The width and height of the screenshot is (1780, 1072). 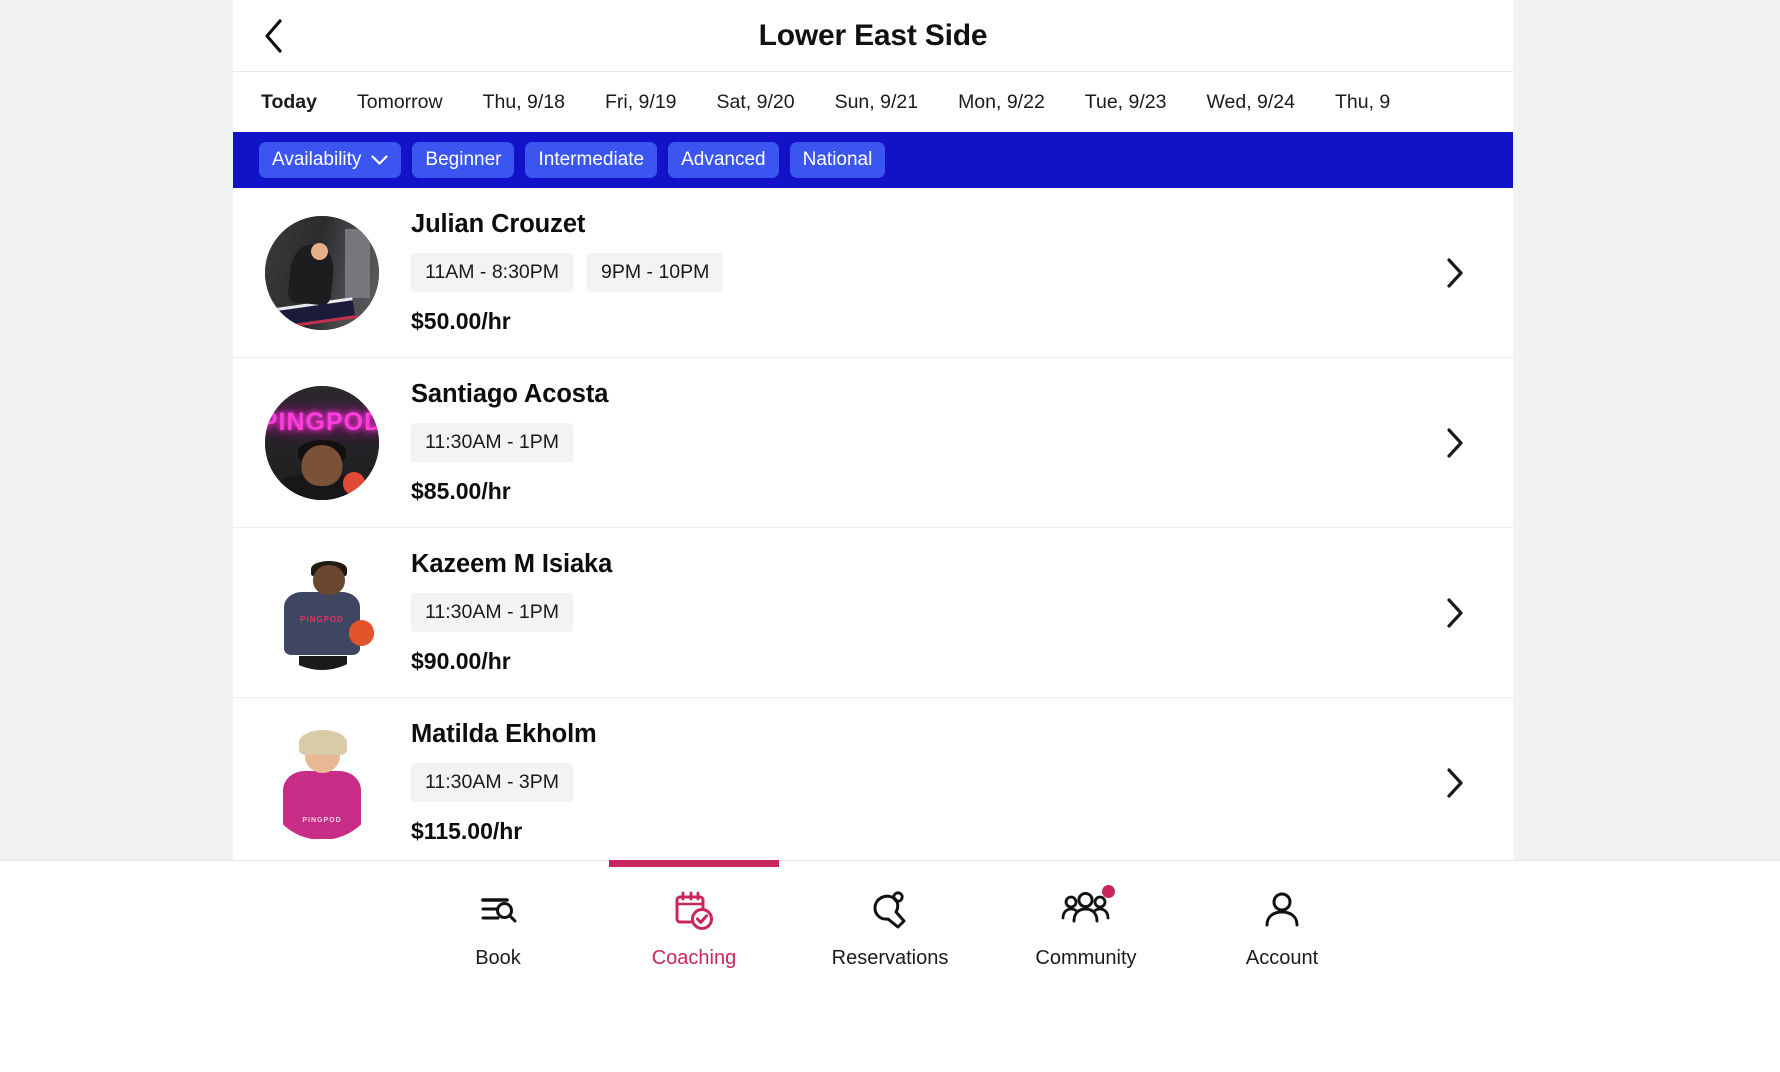 I want to click on coach-price: $50.00/hr, so click(x=461, y=321).